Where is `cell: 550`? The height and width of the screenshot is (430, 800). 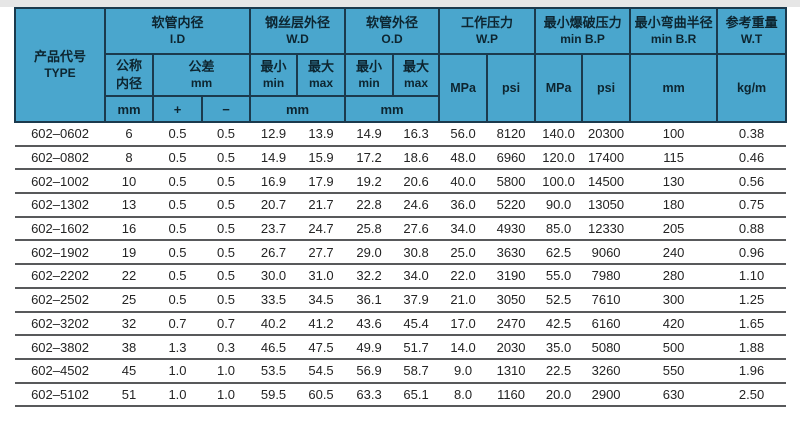 cell: 550 is located at coordinates (674, 371).